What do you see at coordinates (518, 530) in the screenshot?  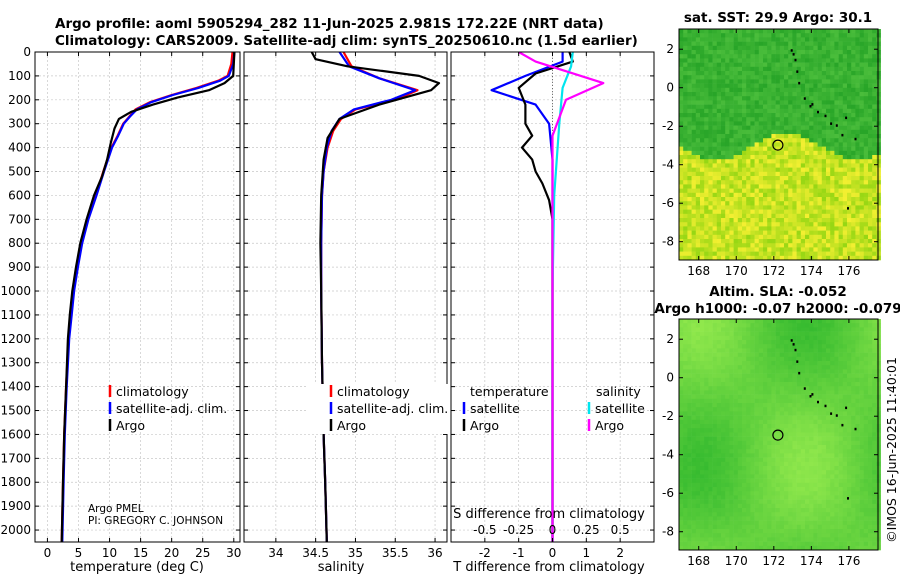 I see `s-tick-label: -0.25` at bounding box center [518, 530].